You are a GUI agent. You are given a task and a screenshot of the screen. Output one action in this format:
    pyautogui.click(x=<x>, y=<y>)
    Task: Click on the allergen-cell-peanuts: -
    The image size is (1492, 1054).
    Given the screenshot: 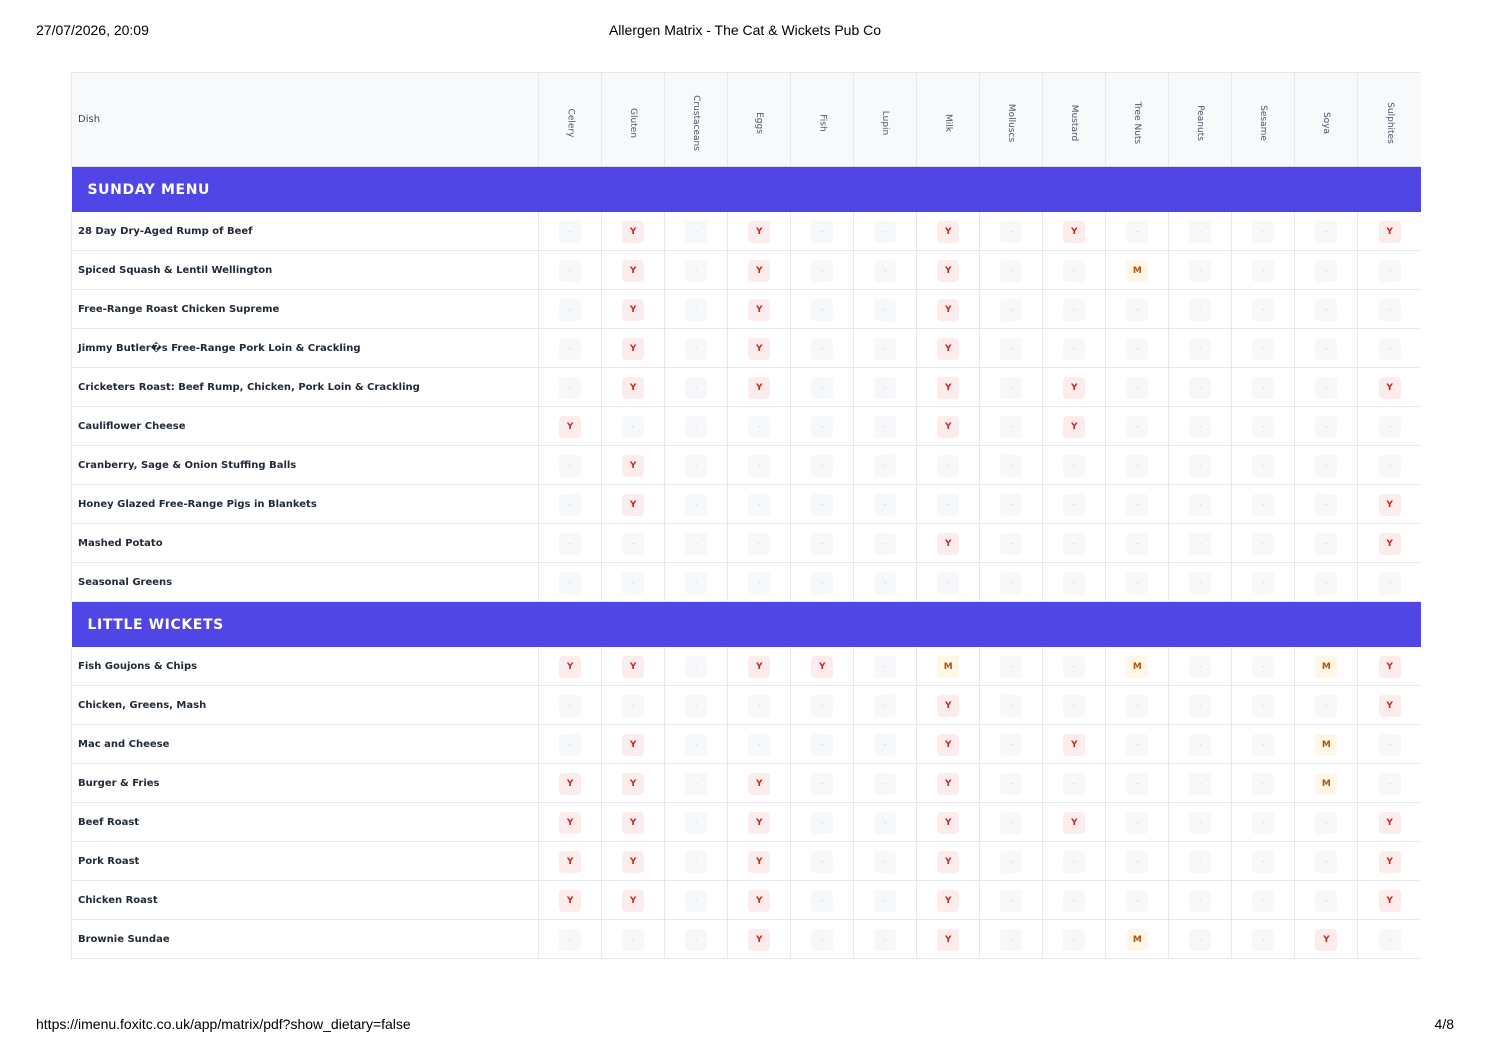 What is the action you would take?
    pyautogui.click(x=1200, y=270)
    